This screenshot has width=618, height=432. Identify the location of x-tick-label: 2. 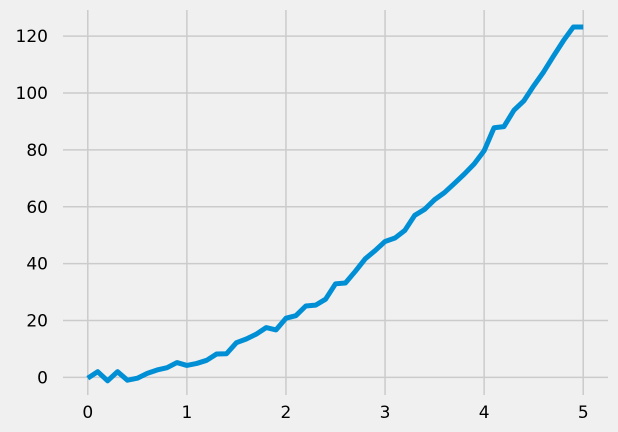
(286, 413).